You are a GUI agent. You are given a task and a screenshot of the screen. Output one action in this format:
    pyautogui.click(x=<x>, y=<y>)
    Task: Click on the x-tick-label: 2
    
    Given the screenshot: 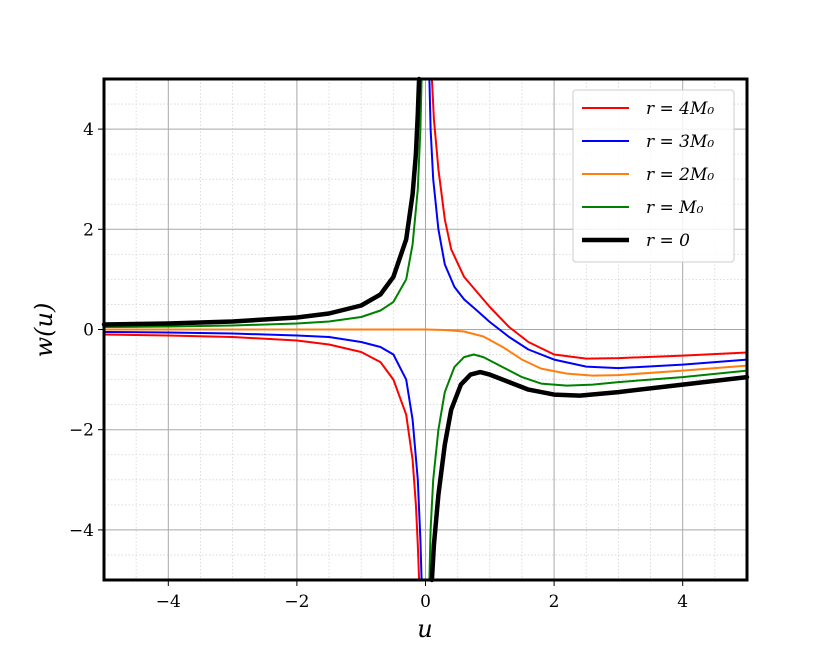 What is the action you would take?
    pyautogui.click(x=554, y=602)
    